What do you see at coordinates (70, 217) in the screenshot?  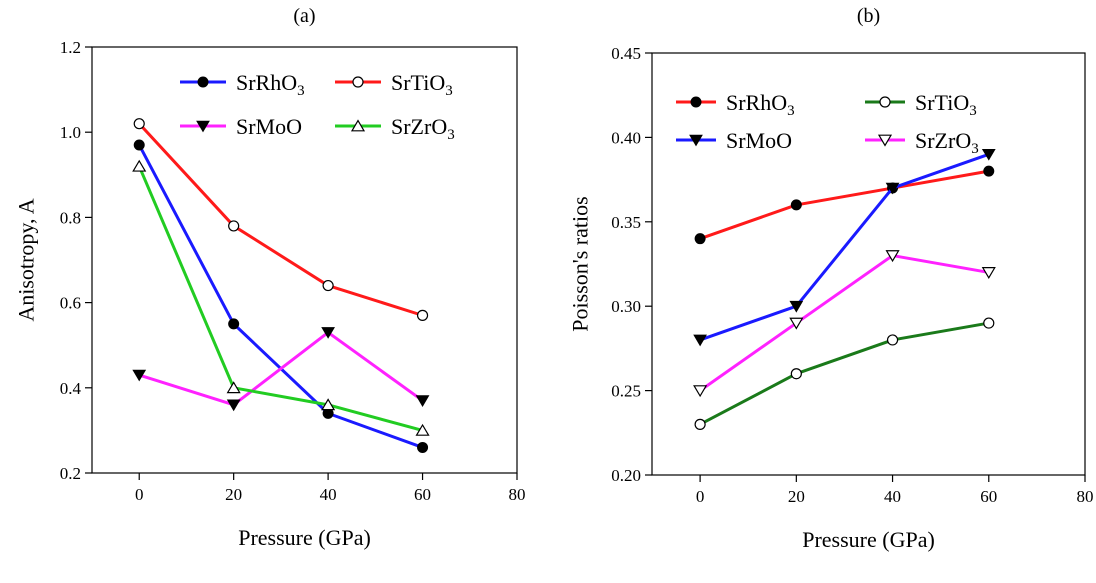 I see `y-tick-label: 0.8` at bounding box center [70, 217].